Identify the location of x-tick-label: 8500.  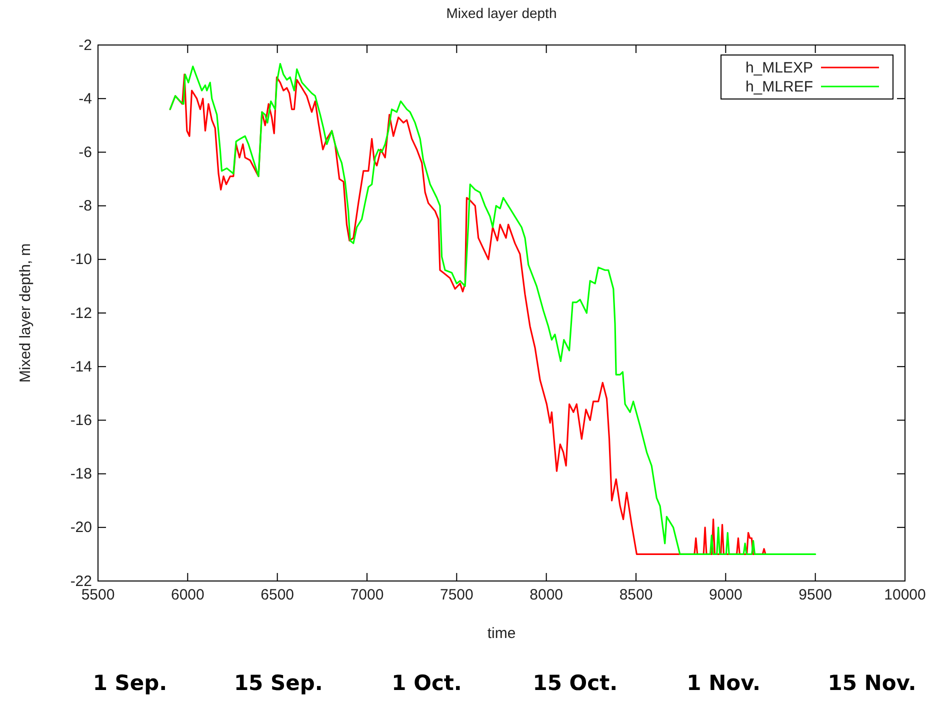
(636, 595).